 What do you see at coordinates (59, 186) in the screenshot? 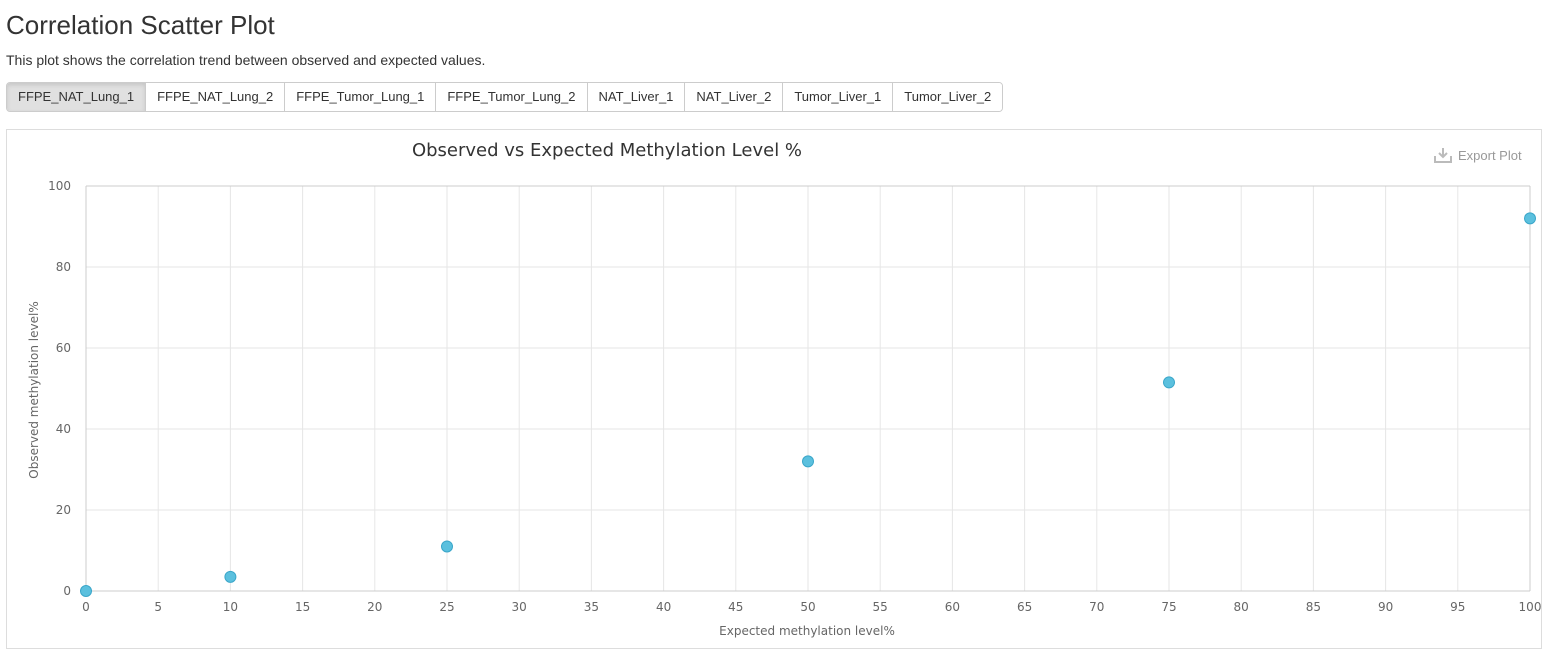
I see `y-tick-label: 100` at bounding box center [59, 186].